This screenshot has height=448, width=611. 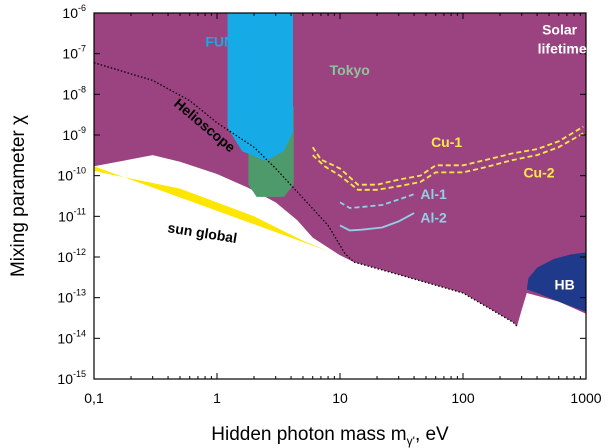 What do you see at coordinates (538, 173) in the screenshot?
I see `label-cu-2: Cu-2` at bounding box center [538, 173].